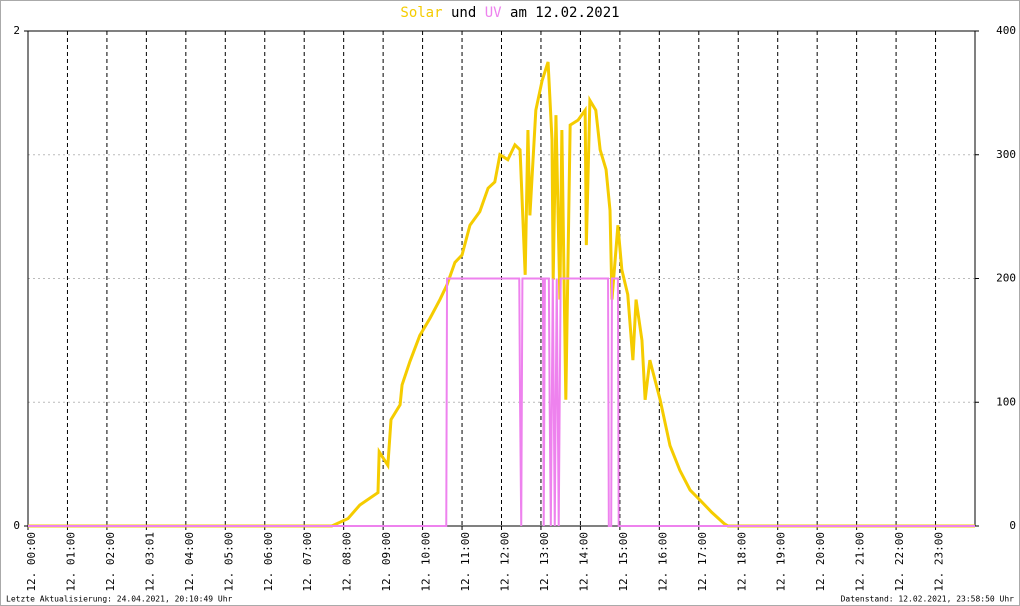  Describe the element at coordinates (939, 562) in the screenshot. I see `x-tick-label: 12. 23:00` at that location.